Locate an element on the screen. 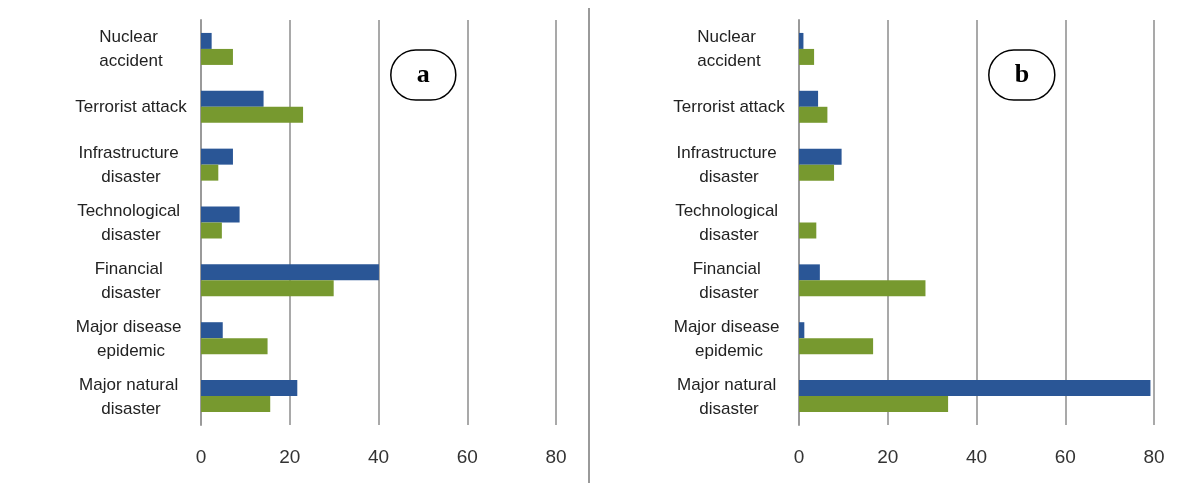  text: a is located at coordinates (423, 73).